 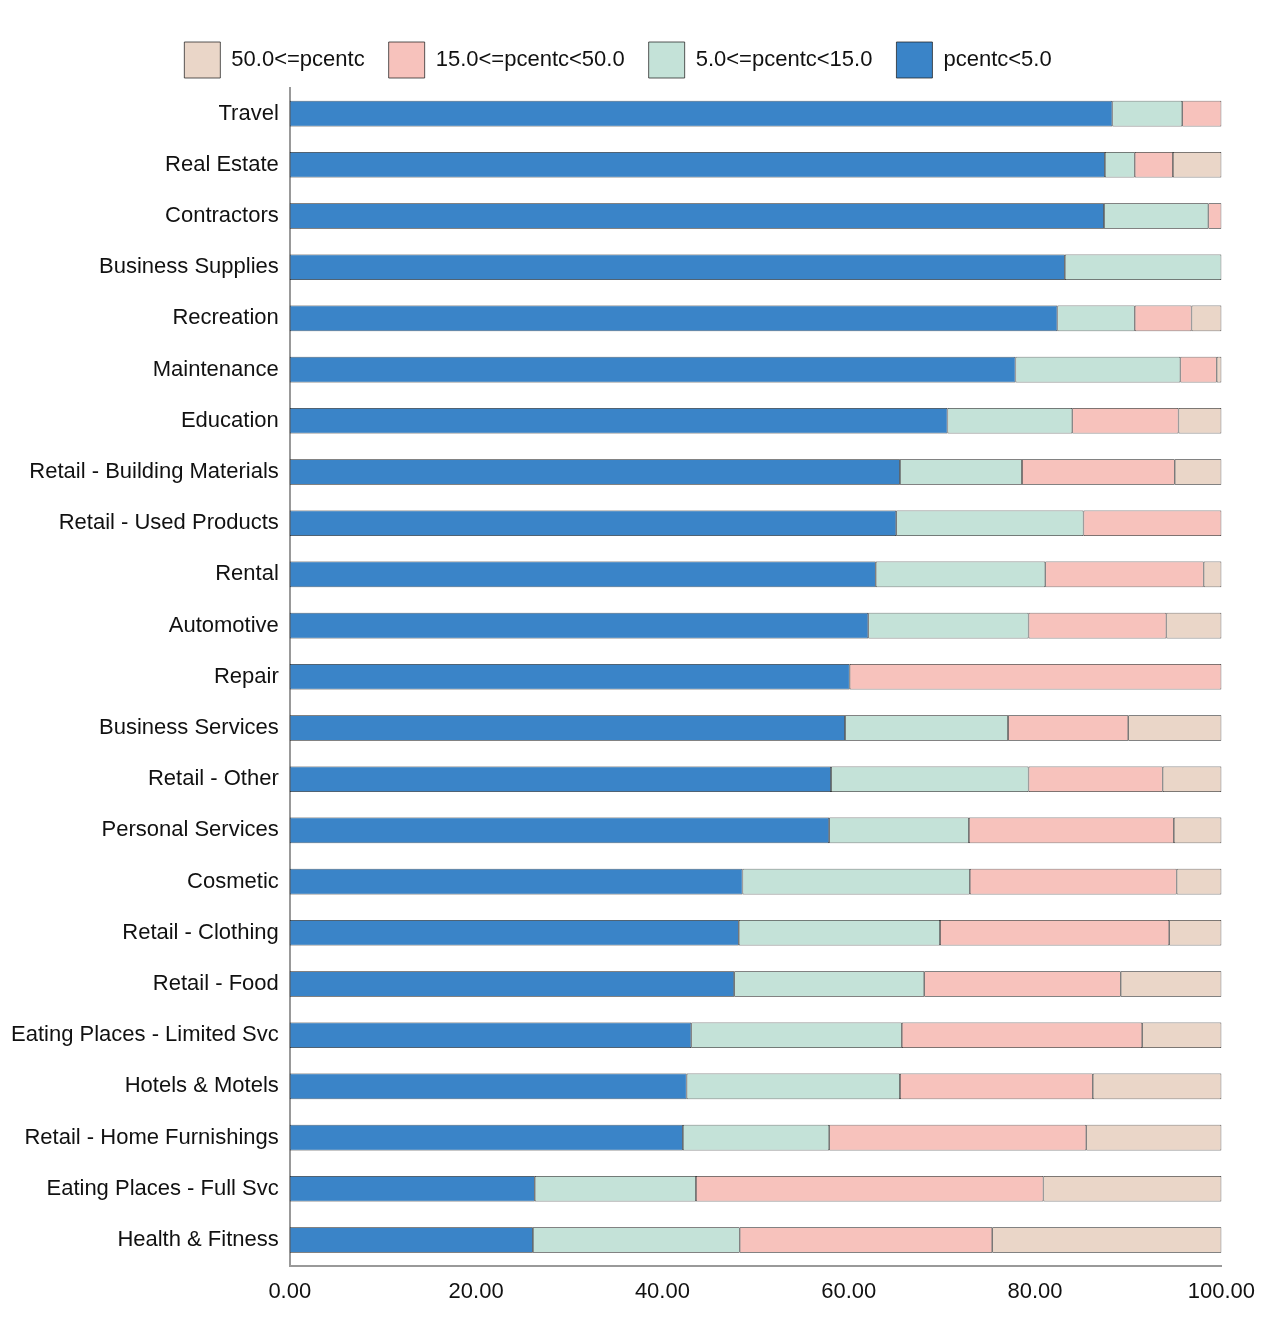 What do you see at coordinates (222, 215) in the screenshot?
I see `y-tick-label: Contractors` at bounding box center [222, 215].